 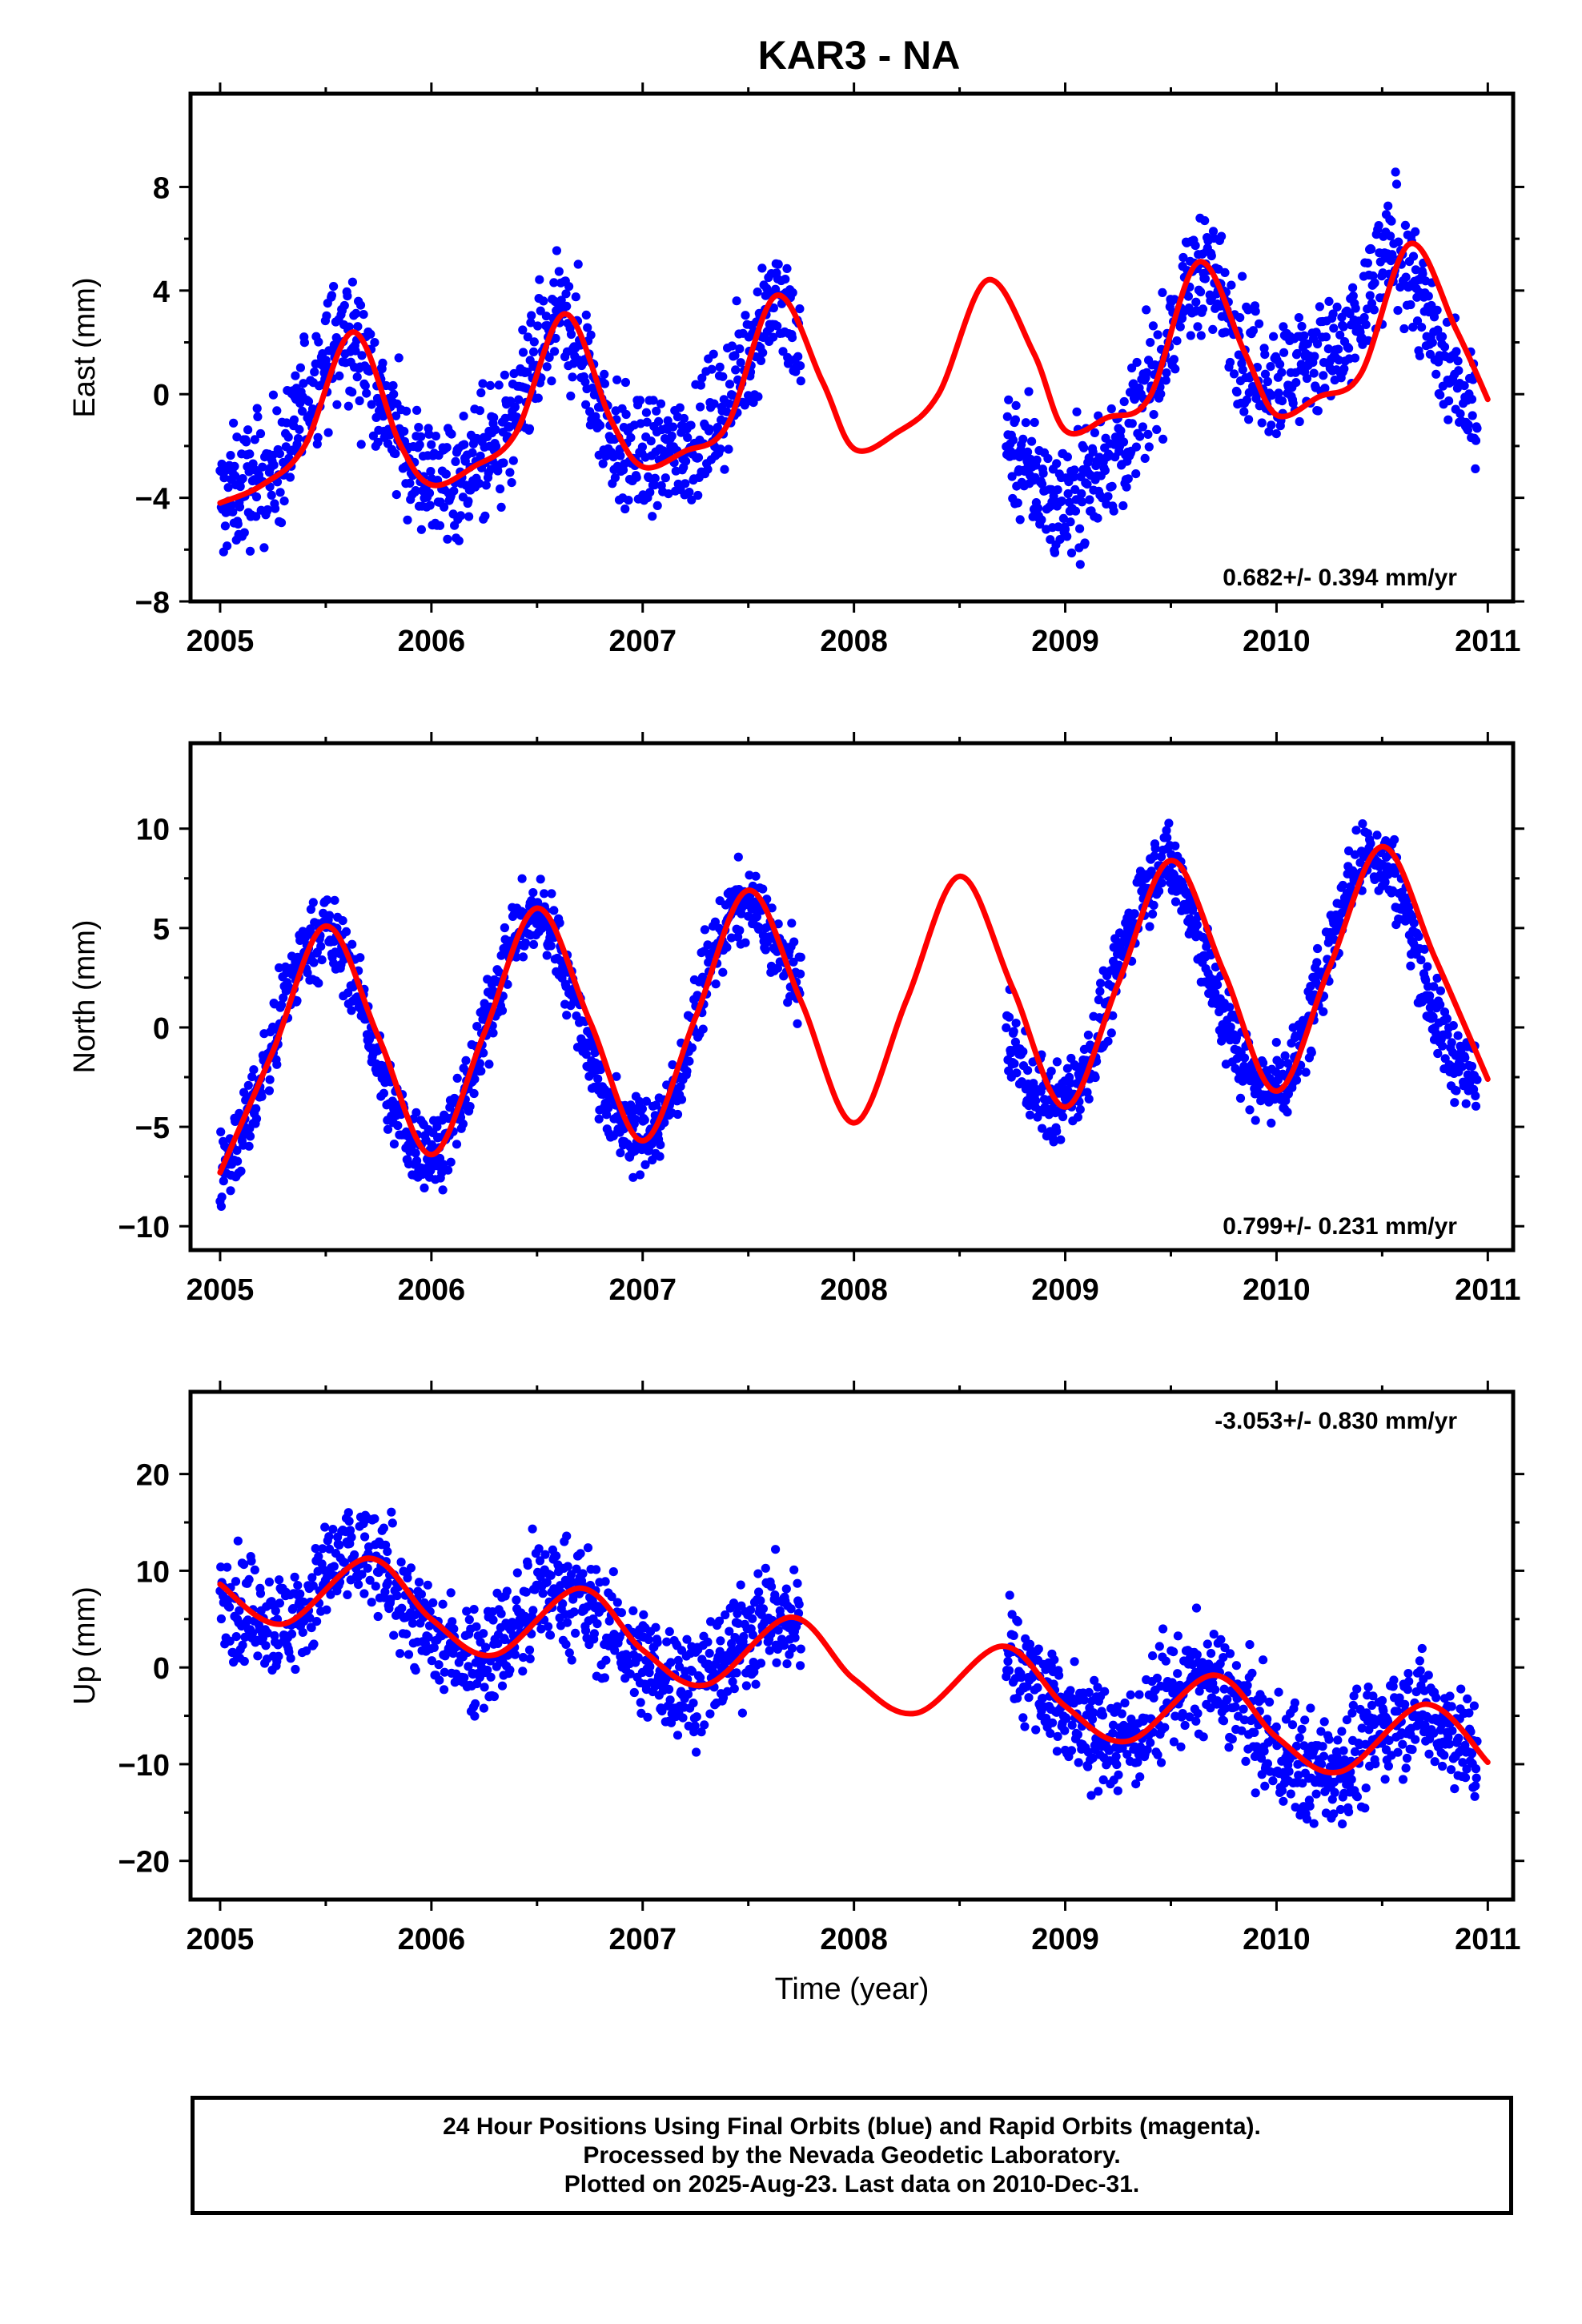 I want to click on y-tick-label: 8, so click(x=161, y=188).